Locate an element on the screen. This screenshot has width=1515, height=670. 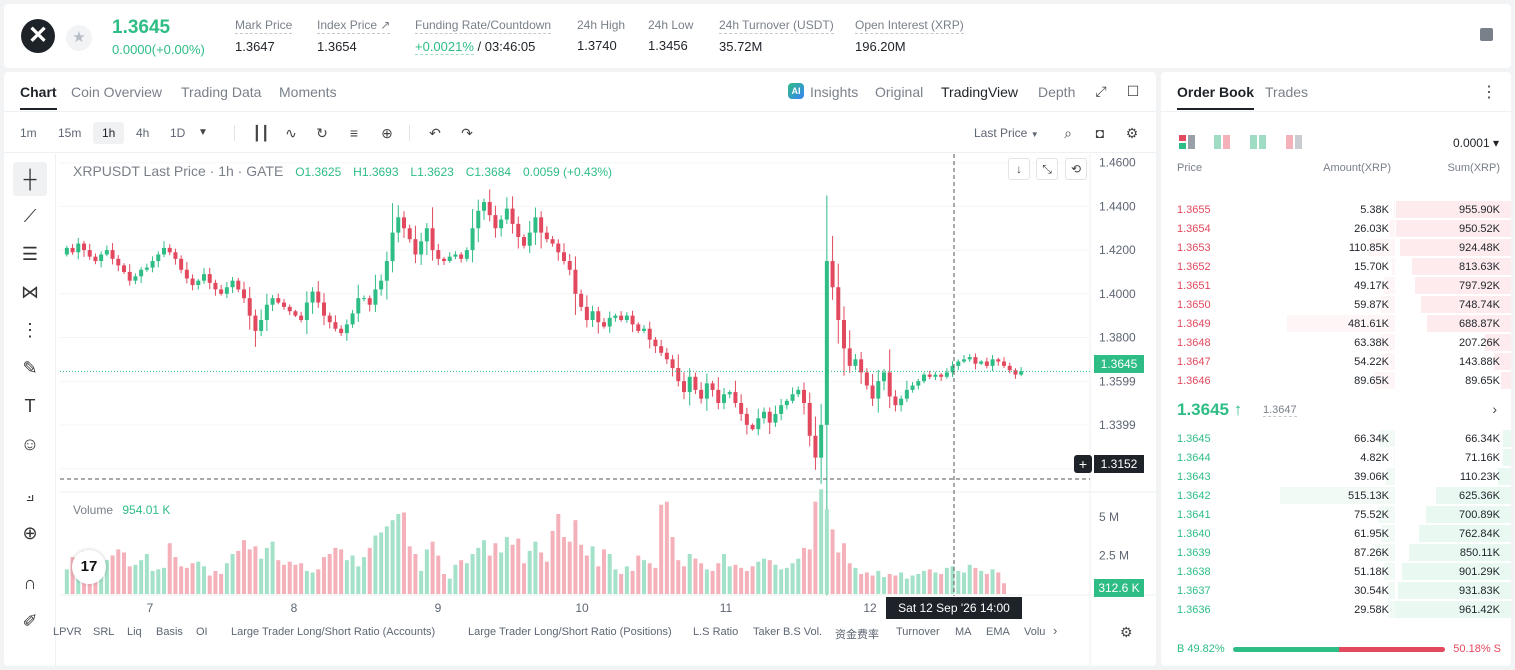
fib-icon: ⋮ is located at coordinates (30, 330).